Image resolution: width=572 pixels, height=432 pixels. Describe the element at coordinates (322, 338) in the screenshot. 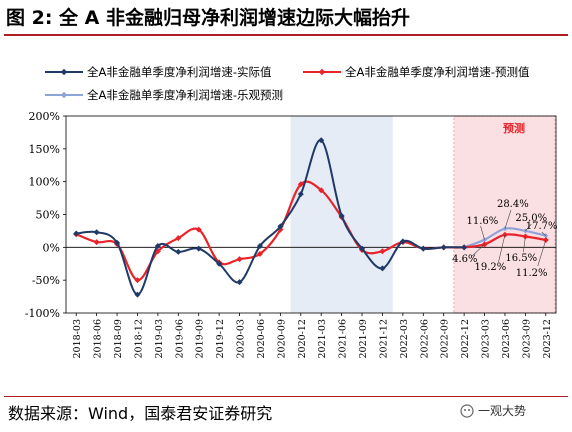

I see `x-tick-label: 2021-03` at that location.